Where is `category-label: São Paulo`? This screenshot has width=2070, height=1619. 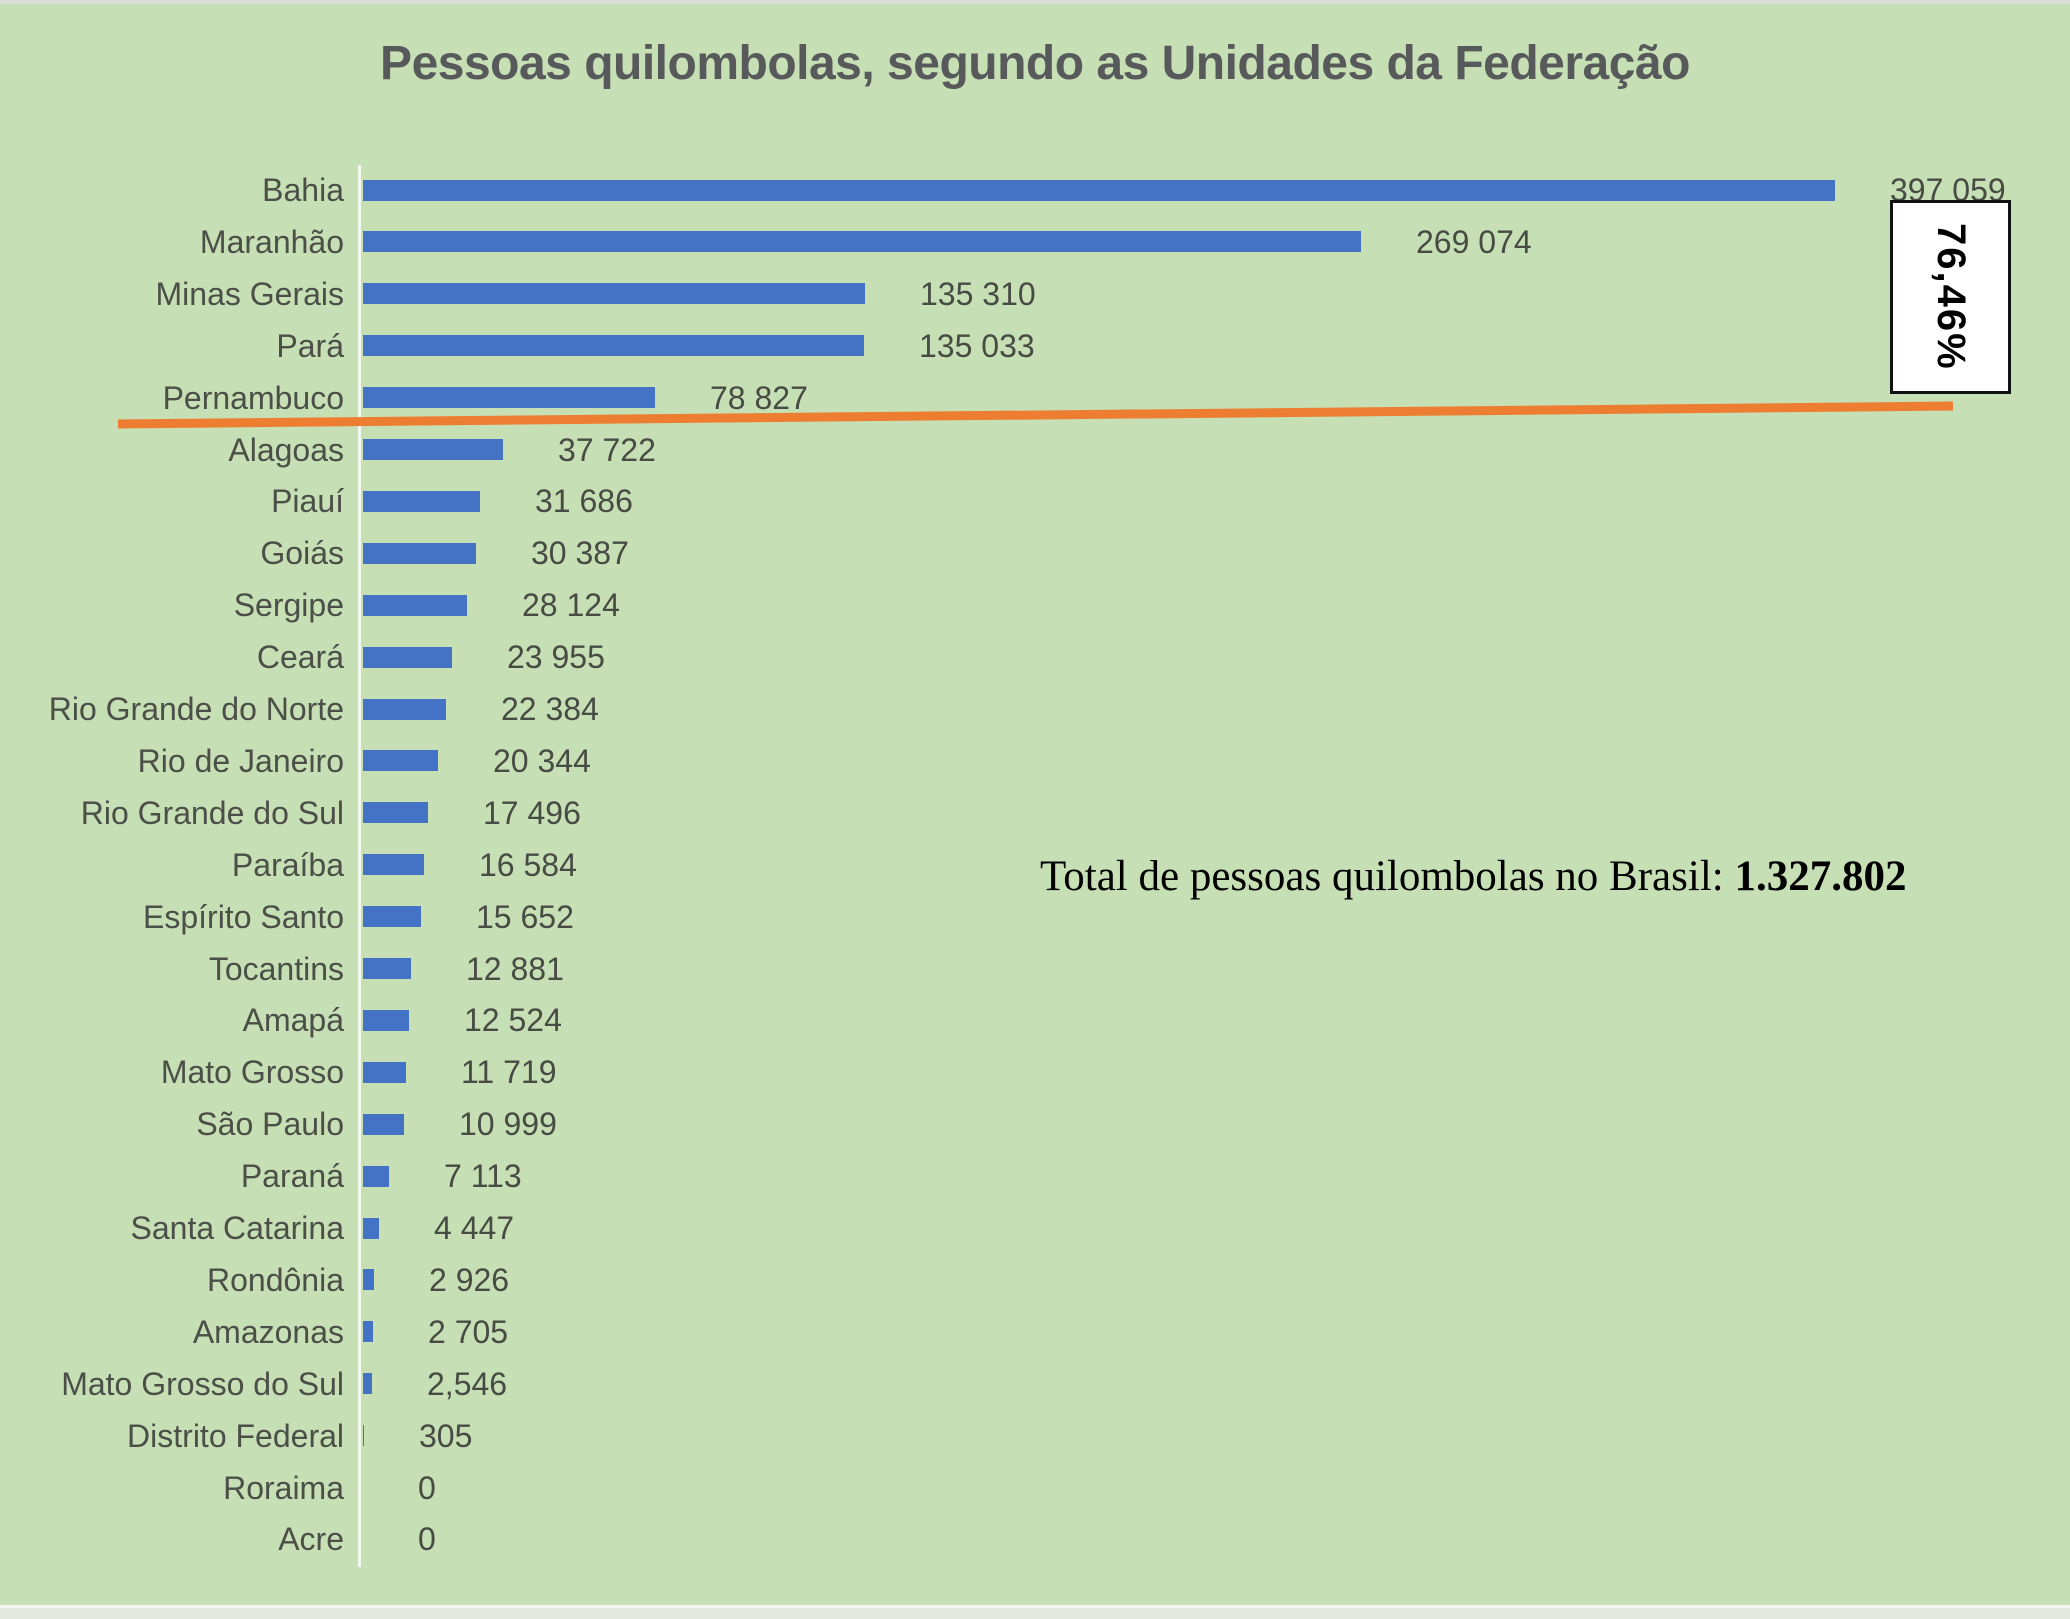
category-label: São Paulo is located at coordinates (270, 1124).